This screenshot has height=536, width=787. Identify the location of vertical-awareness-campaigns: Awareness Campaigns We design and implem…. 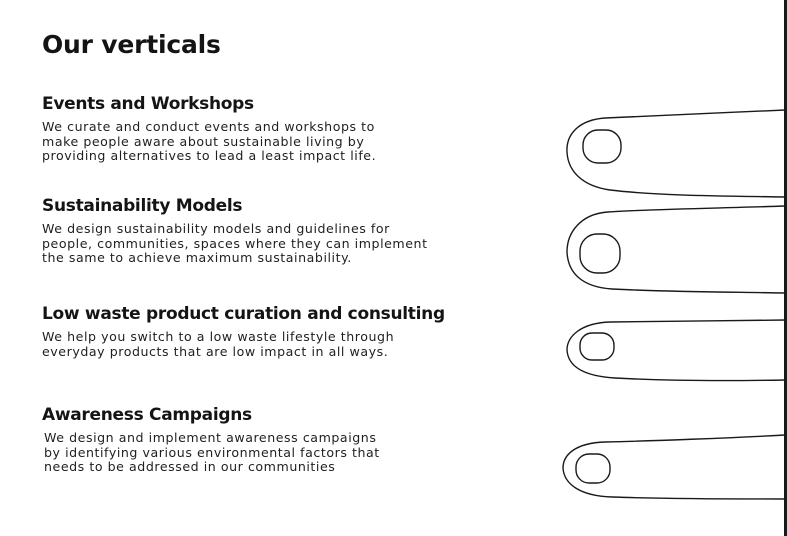
(211, 440).